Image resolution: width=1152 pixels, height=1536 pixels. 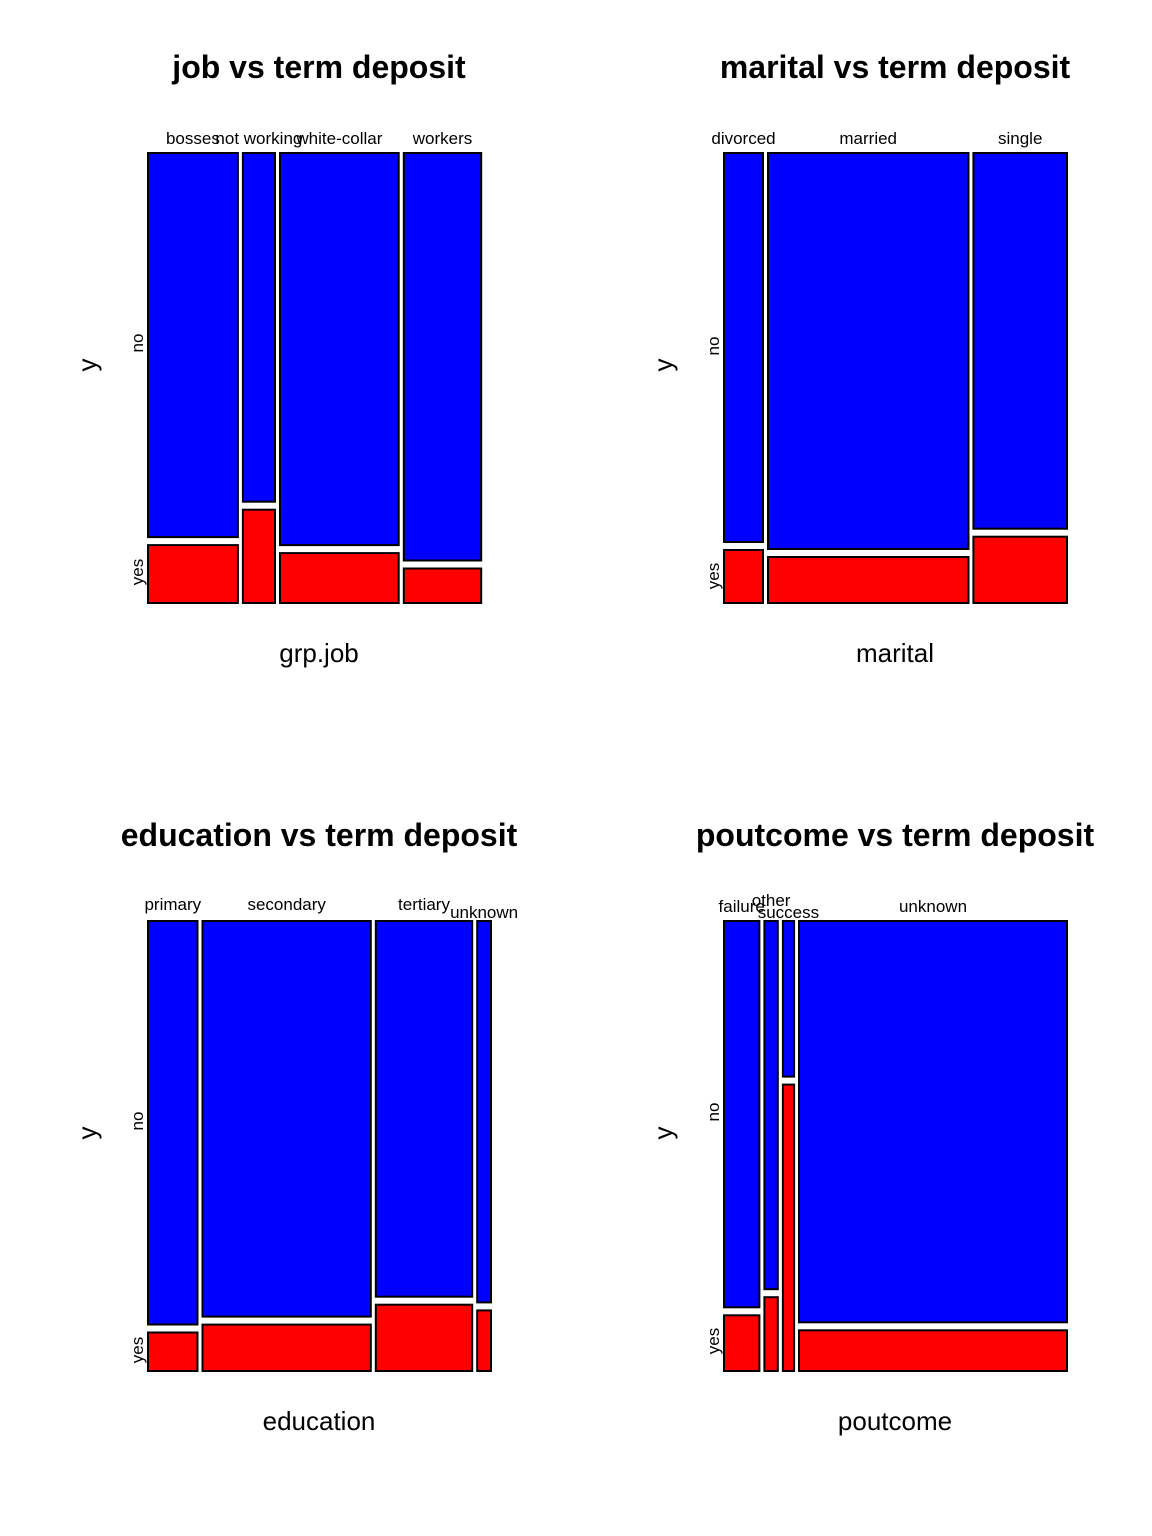 What do you see at coordinates (442, 585) in the screenshot?
I see `tile-workers-yes` at bounding box center [442, 585].